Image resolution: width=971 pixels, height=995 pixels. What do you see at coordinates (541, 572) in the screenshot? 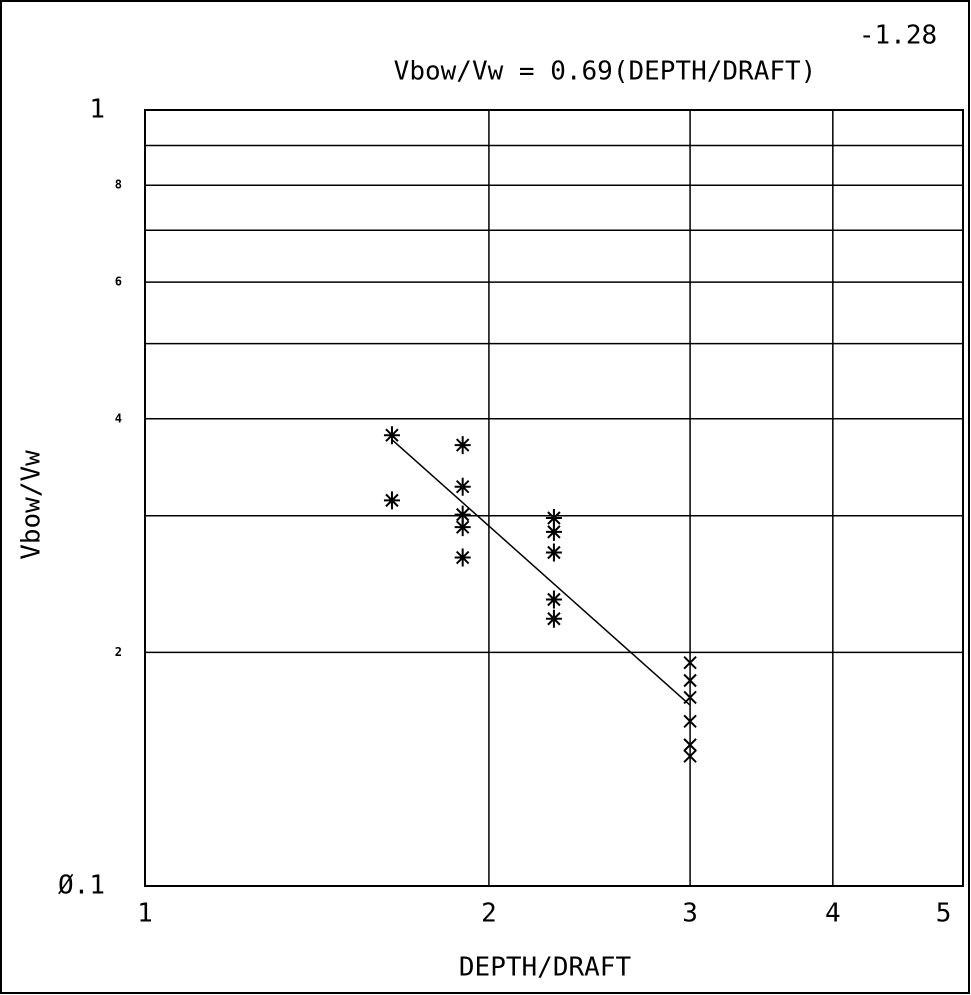
I see `fit-line` at bounding box center [541, 572].